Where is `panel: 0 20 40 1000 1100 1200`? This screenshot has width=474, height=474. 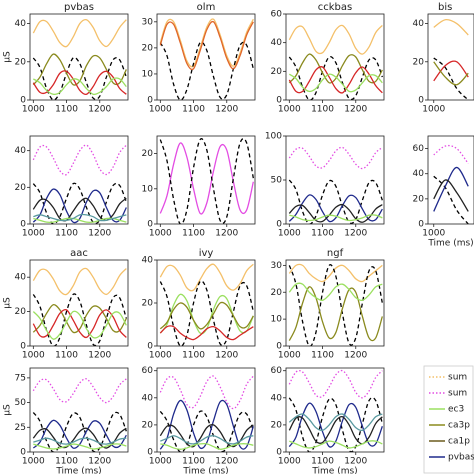 panel: 0 20 40 1000 1100 1200 is located at coordinates (72, 187).